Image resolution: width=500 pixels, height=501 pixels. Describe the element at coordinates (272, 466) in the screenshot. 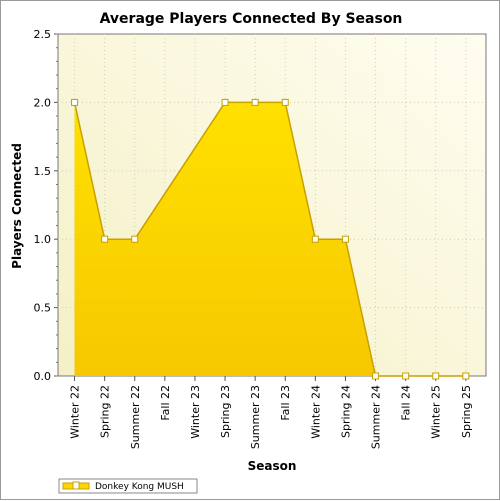

I see `x-axis-title: Season` at that location.